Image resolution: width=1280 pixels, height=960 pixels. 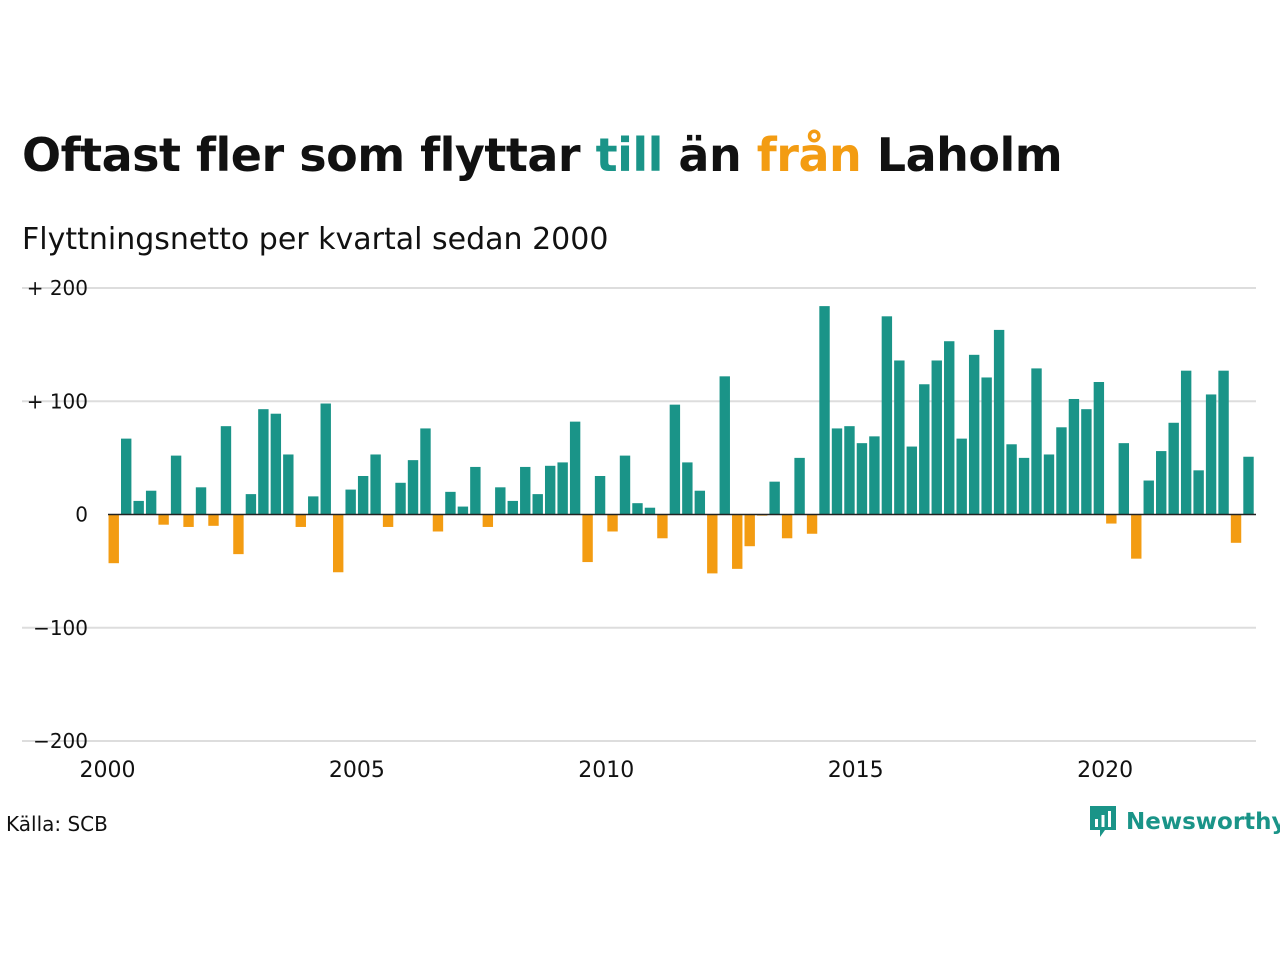 What do you see at coordinates (357, 770) in the screenshot?
I see `x-tick-label: 2005` at bounding box center [357, 770].